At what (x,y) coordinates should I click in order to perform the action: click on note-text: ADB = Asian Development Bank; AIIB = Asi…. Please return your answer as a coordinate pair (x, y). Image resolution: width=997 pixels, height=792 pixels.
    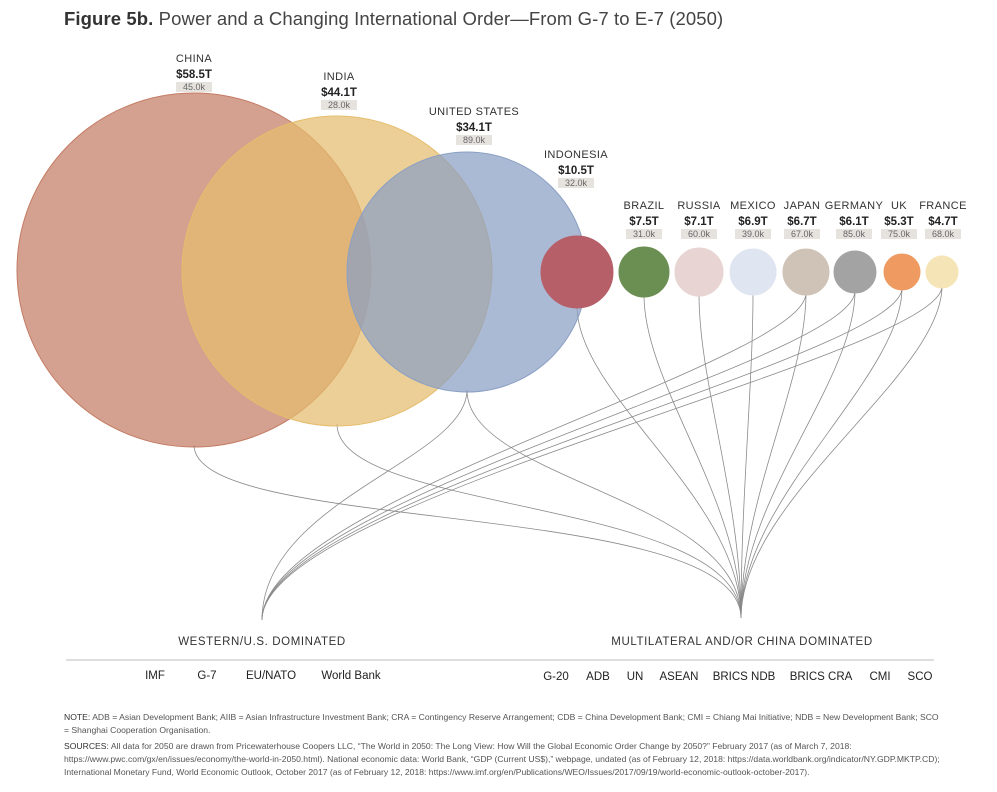
    Looking at the image, I should click on (501, 723).